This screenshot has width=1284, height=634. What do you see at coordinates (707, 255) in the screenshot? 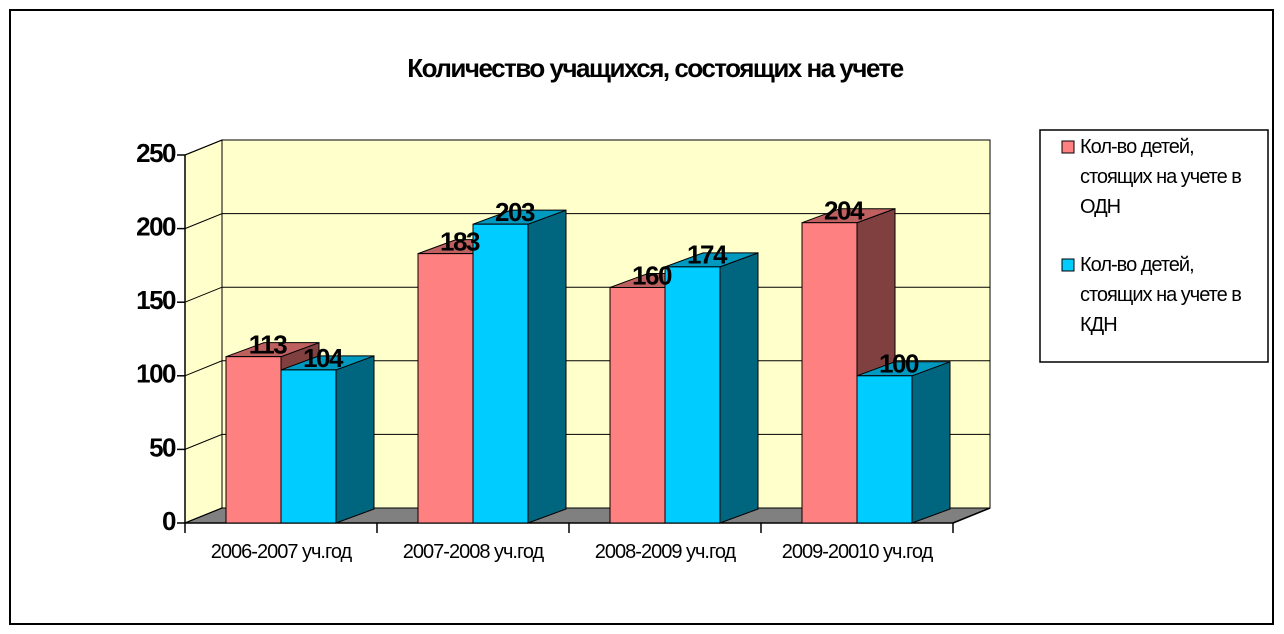
I see `data-label: 174` at bounding box center [707, 255].